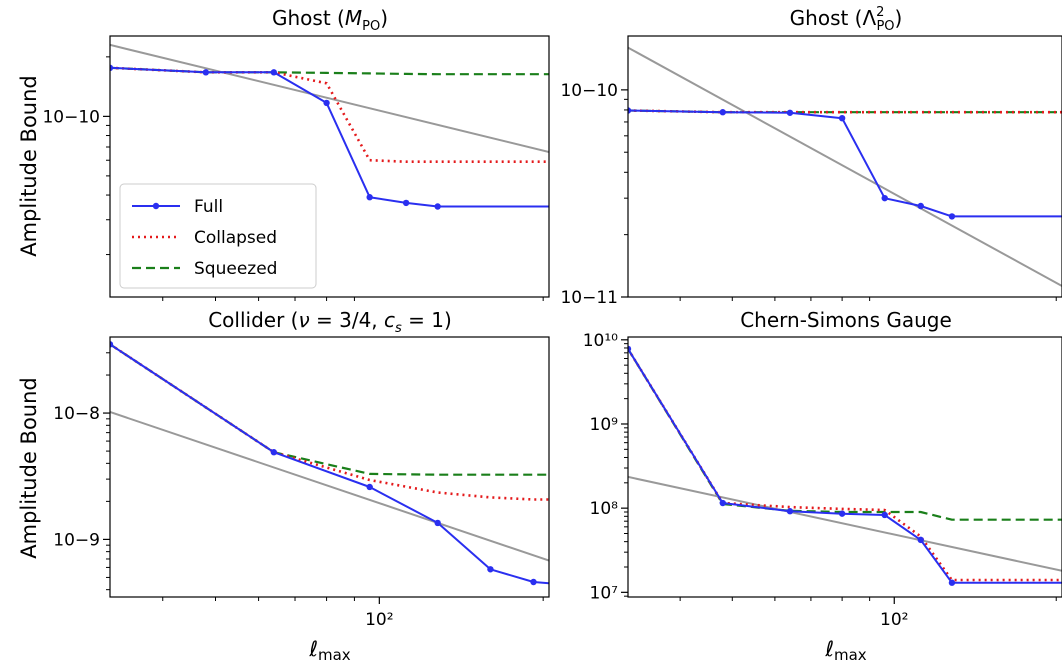 The width and height of the screenshot is (1062, 662). I want to click on panel-3-title: Collider (ν = 3/4, cs = 1), so click(330, 322).